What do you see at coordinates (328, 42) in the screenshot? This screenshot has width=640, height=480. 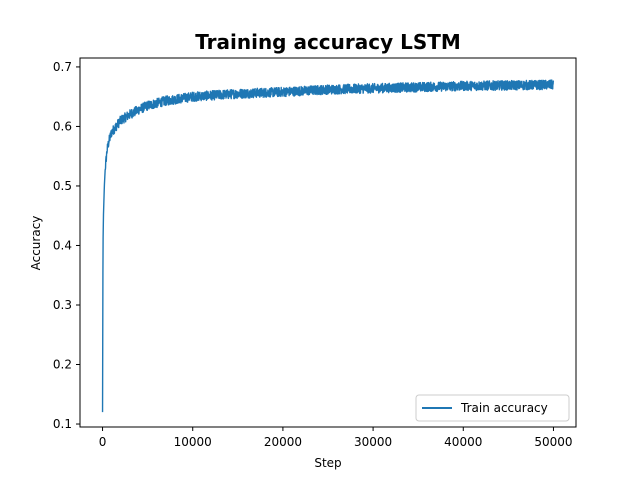 I see `chart-title: Training accuracy LSTM` at bounding box center [328, 42].